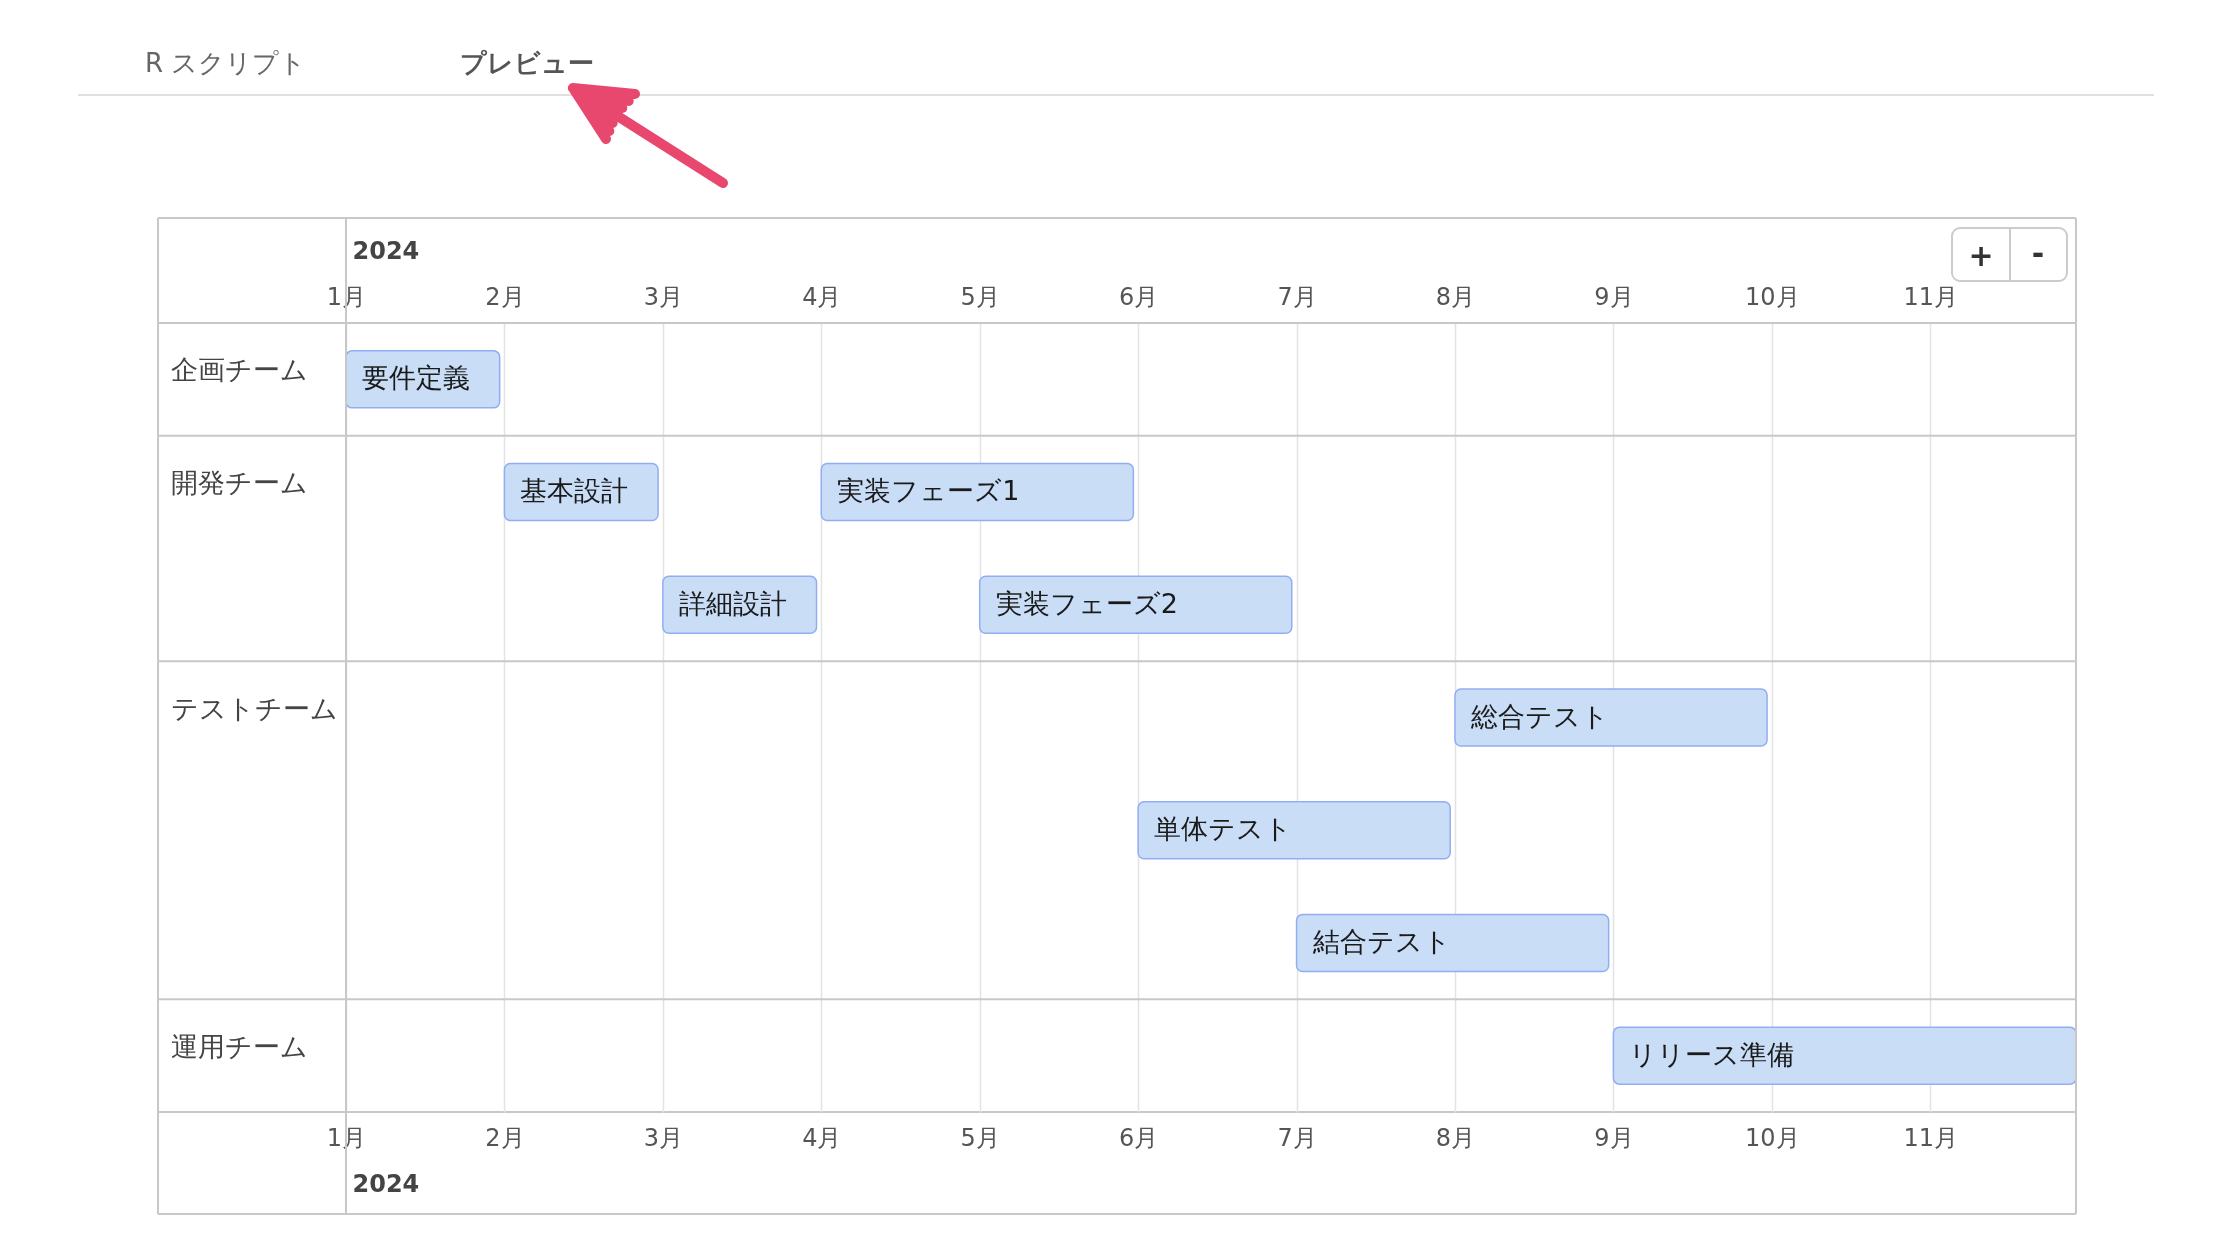 Image resolution: width=2232 pixels, height=1246 pixels. What do you see at coordinates (732, 603) in the screenshot?
I see `data-label: 詳細設計` at bounding box center [732, 603].